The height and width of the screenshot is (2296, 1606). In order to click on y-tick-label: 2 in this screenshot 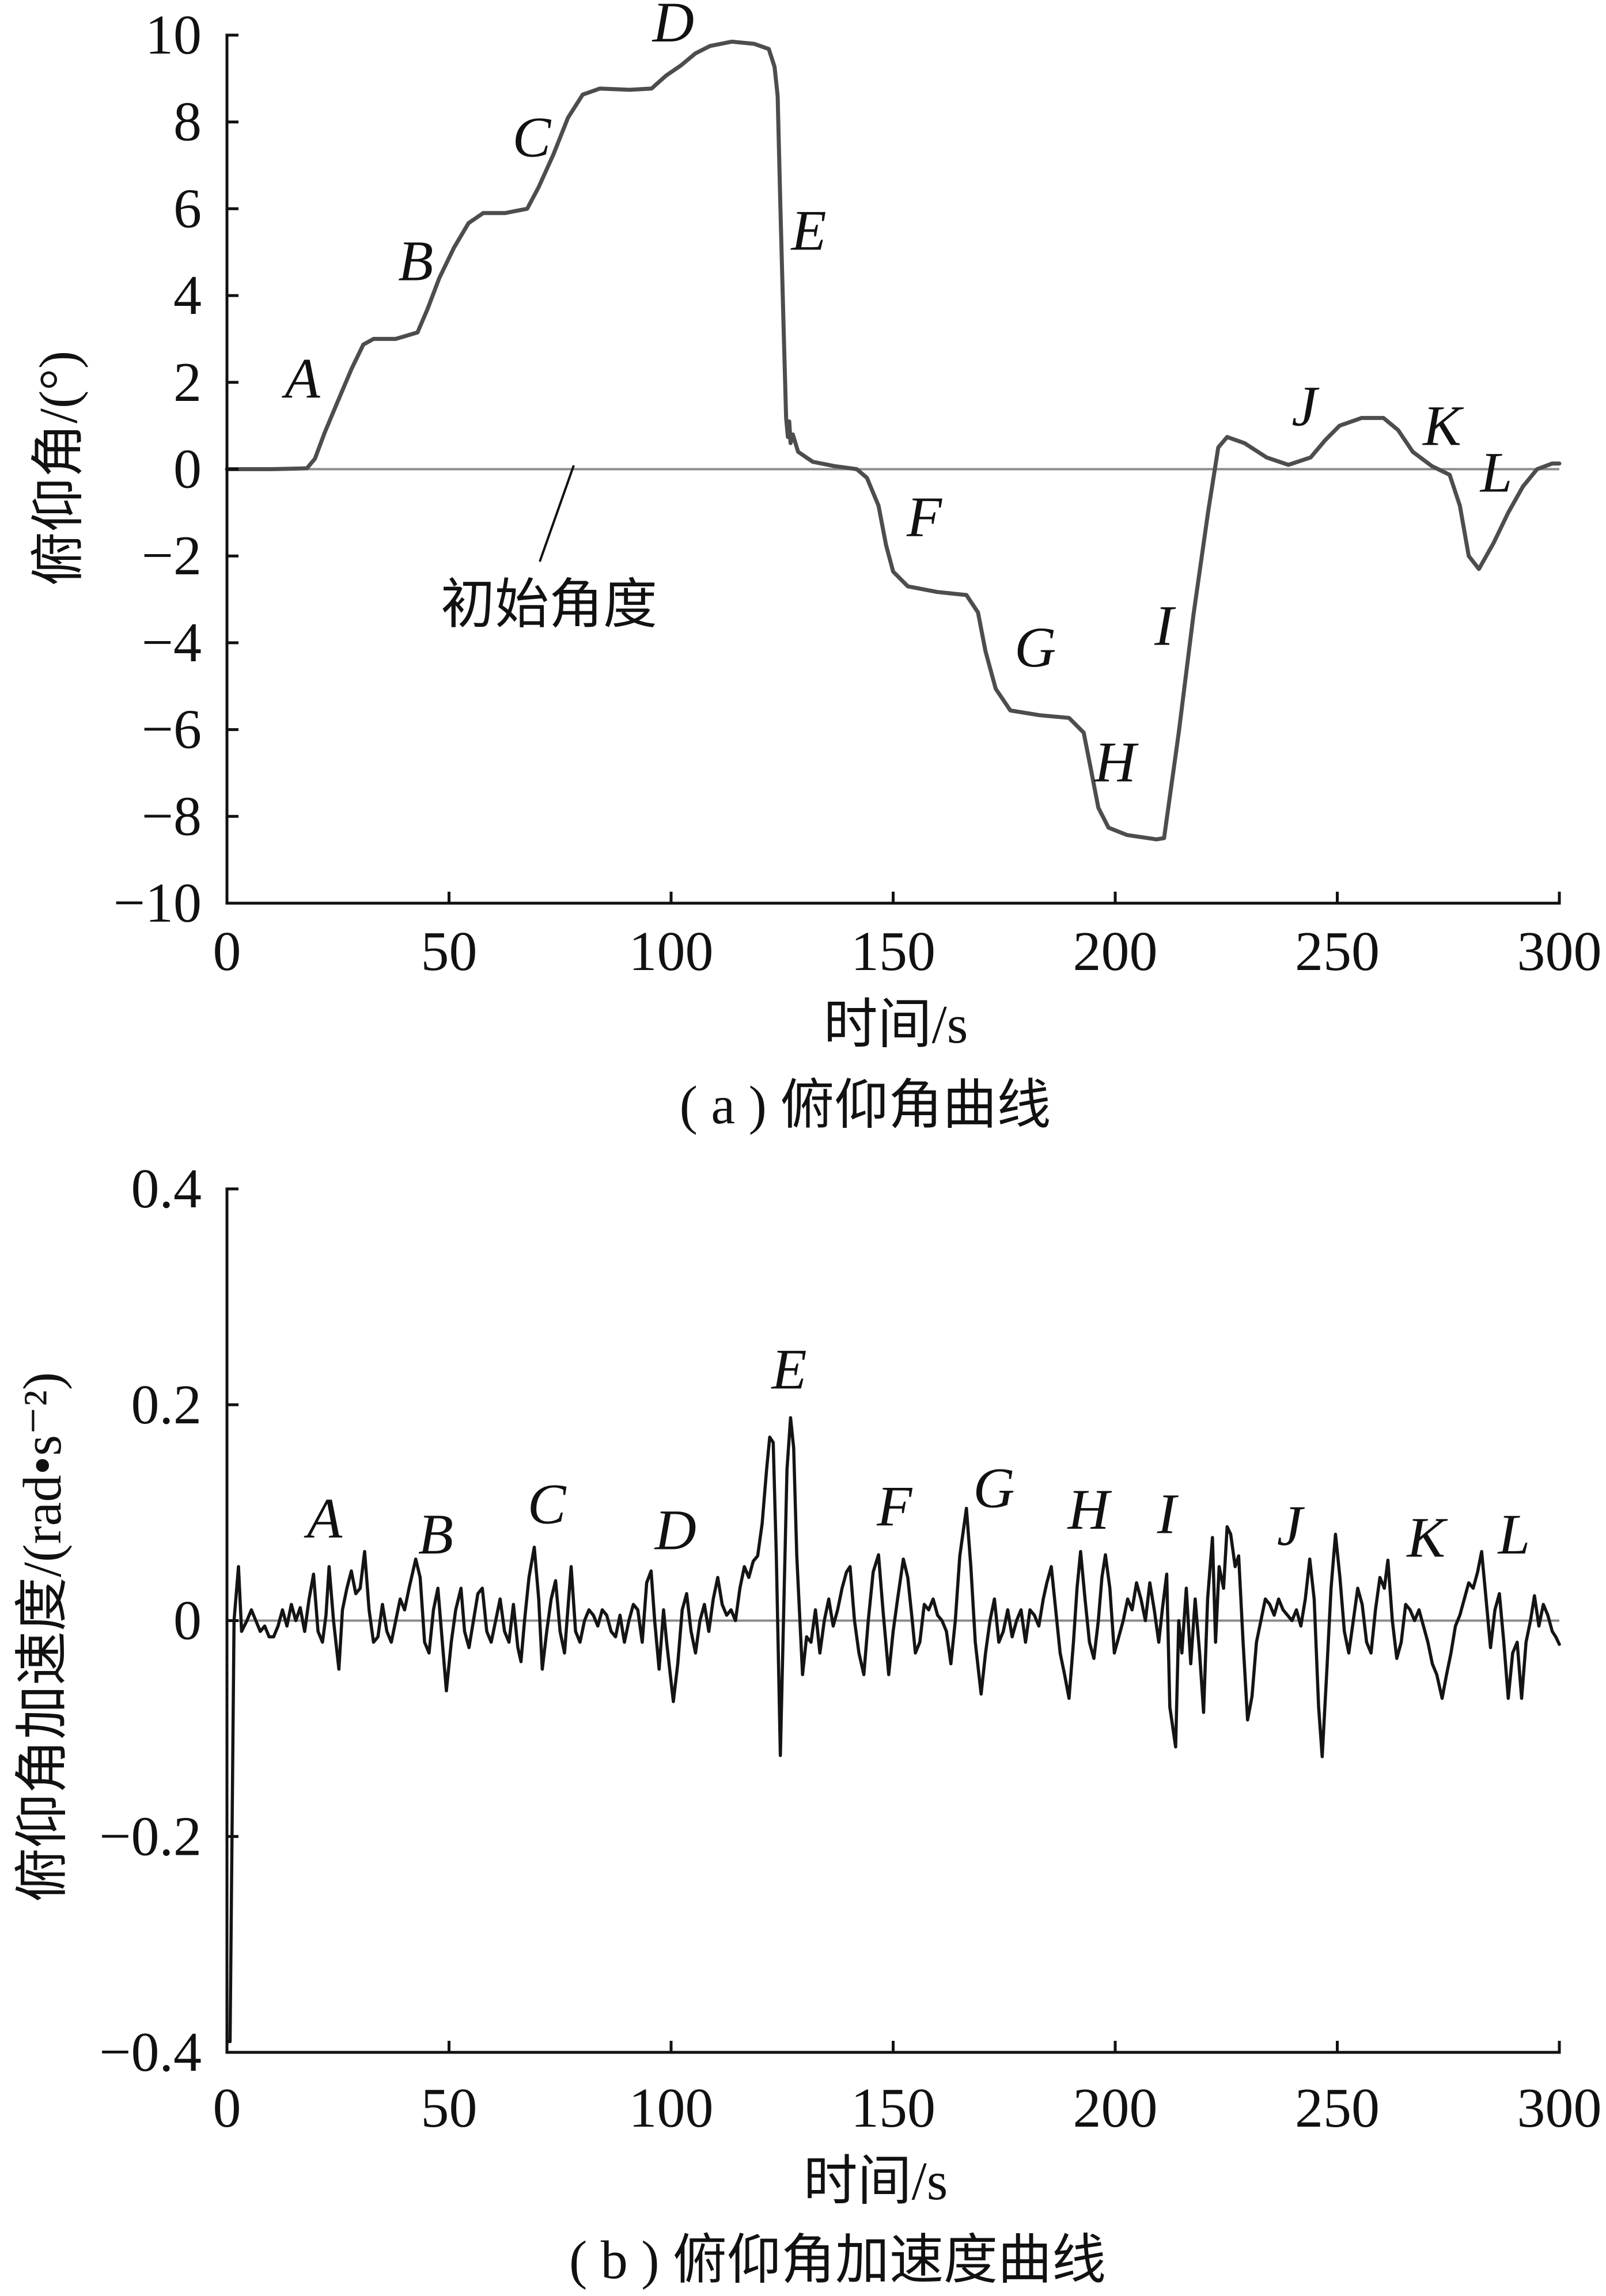, I will do `click(188, 382)`.